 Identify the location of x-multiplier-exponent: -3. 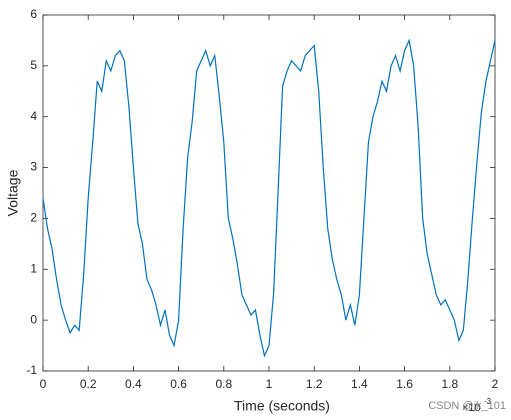
(488, 401).